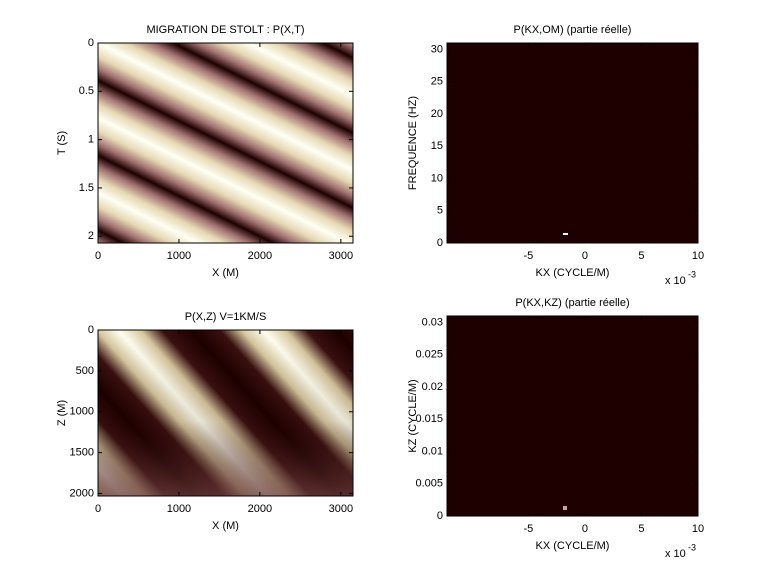 The image size is (768, 576). Describe the element at coordinates (573, 30) in the screenshot. I see `chart-title: P(KX,OM) (partie réelle)` at that location.